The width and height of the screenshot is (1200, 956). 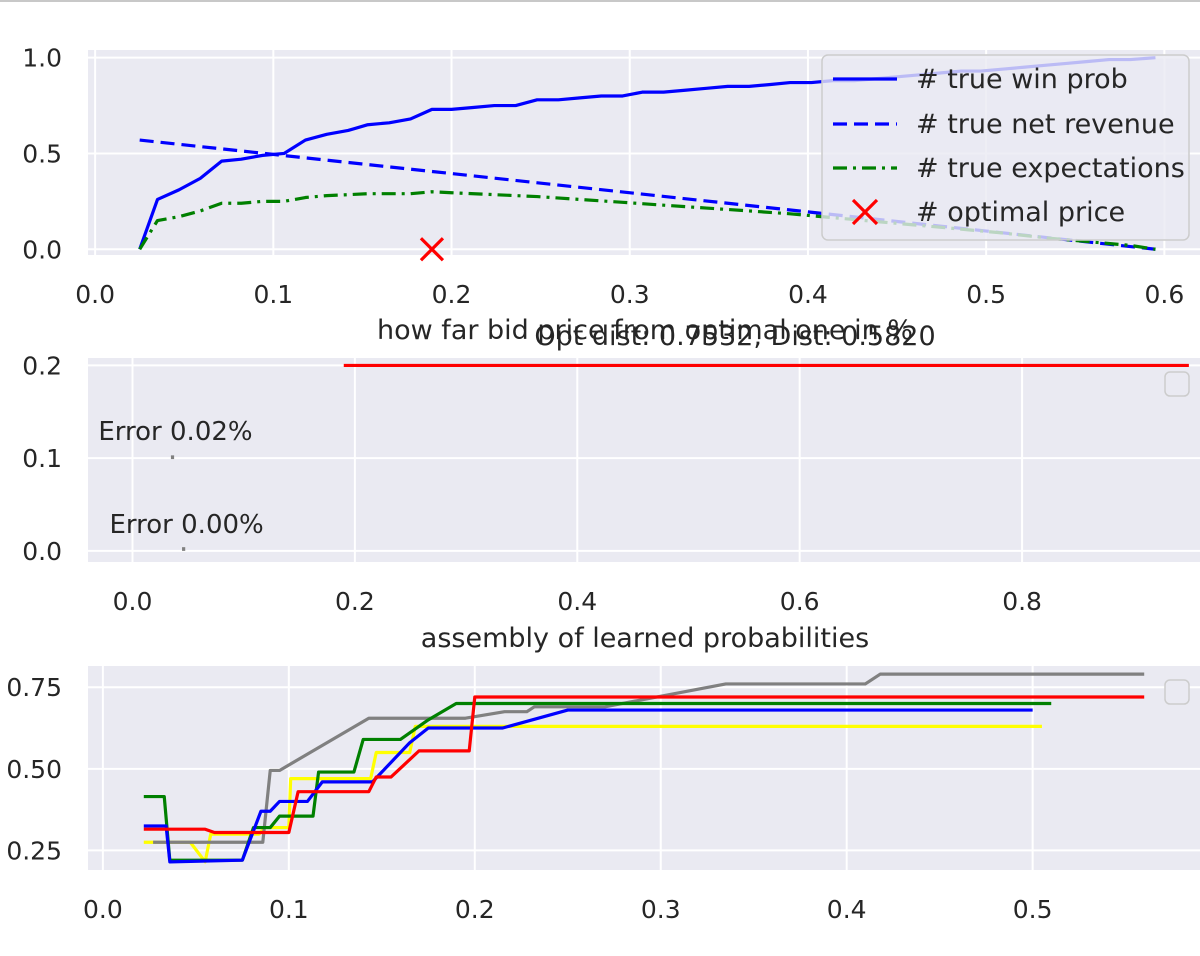 What do you see at coordinates (1022, 79) in the screenshot?
I see `legend-label: # true win prob` at bounding box center [1022, 79].